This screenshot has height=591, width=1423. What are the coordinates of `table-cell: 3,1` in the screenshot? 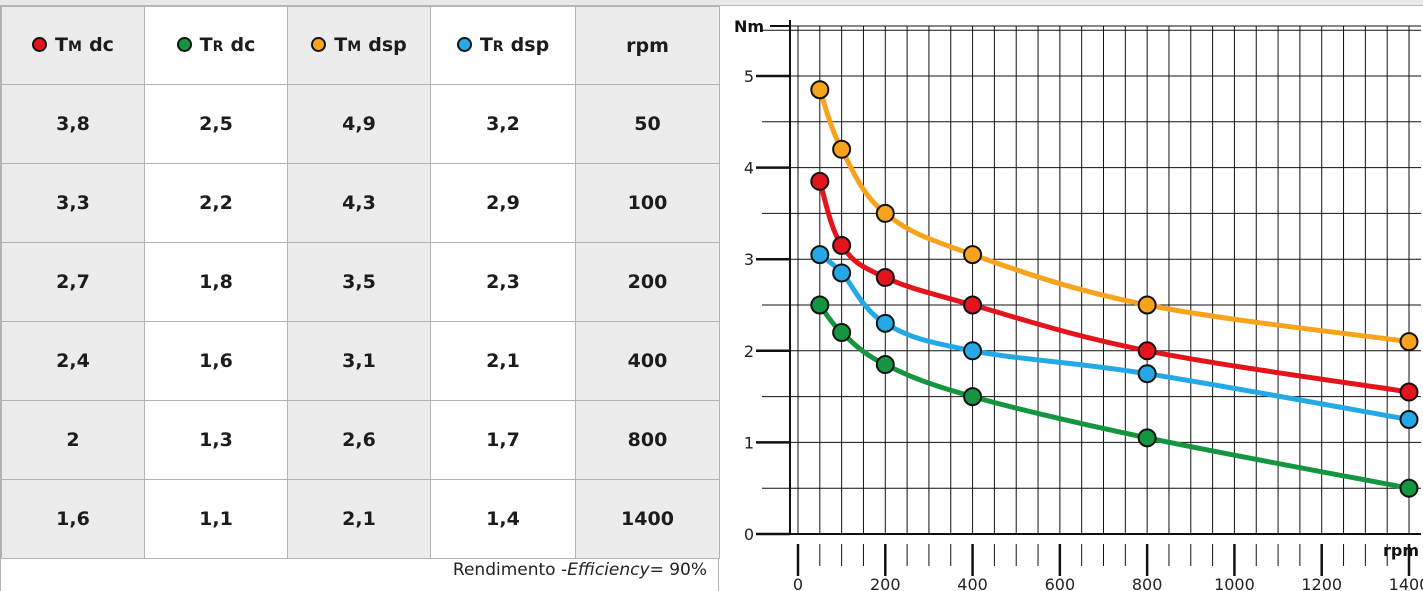 It's located at (359, 361).